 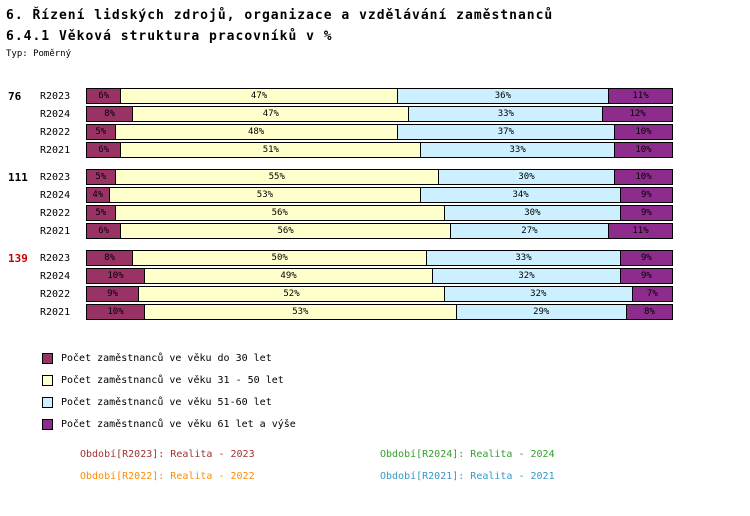 I want to click on stacked-bar: 6% 51% 33% 10%, so click(x=381, y=150).